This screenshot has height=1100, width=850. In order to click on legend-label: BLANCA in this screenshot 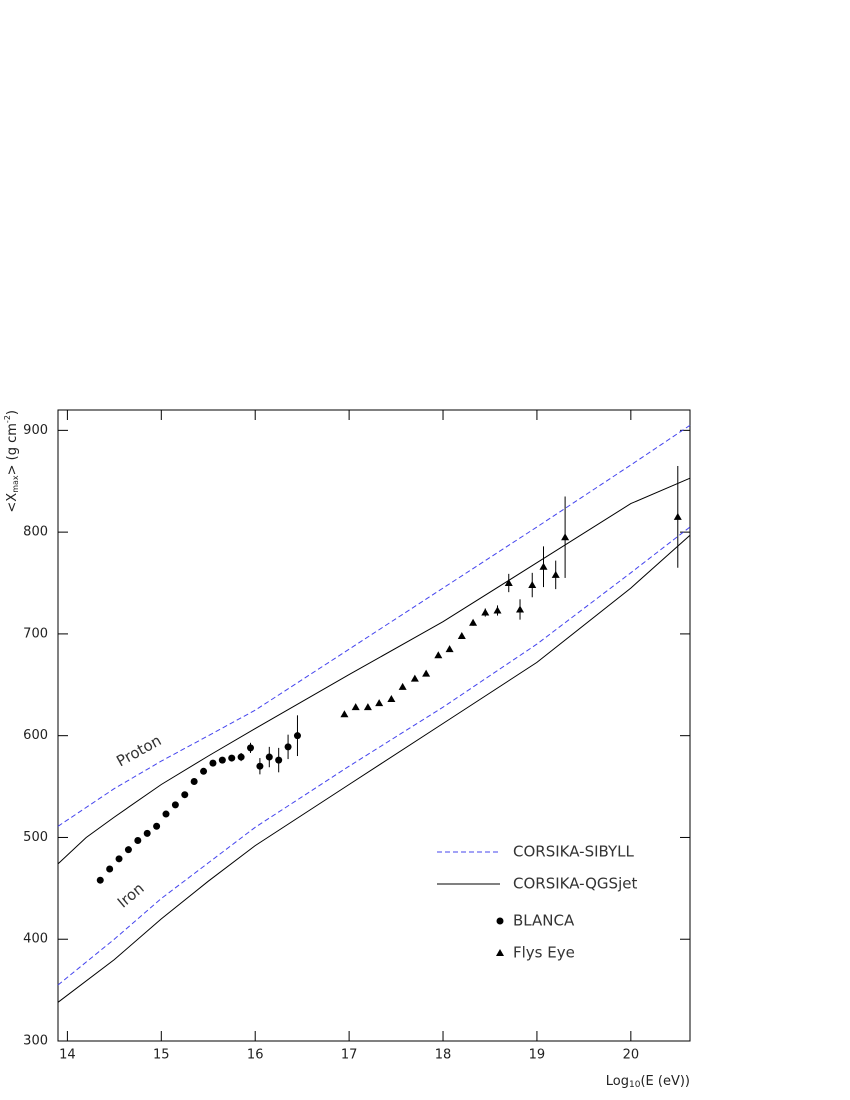, I will do `click(544, 921)`.